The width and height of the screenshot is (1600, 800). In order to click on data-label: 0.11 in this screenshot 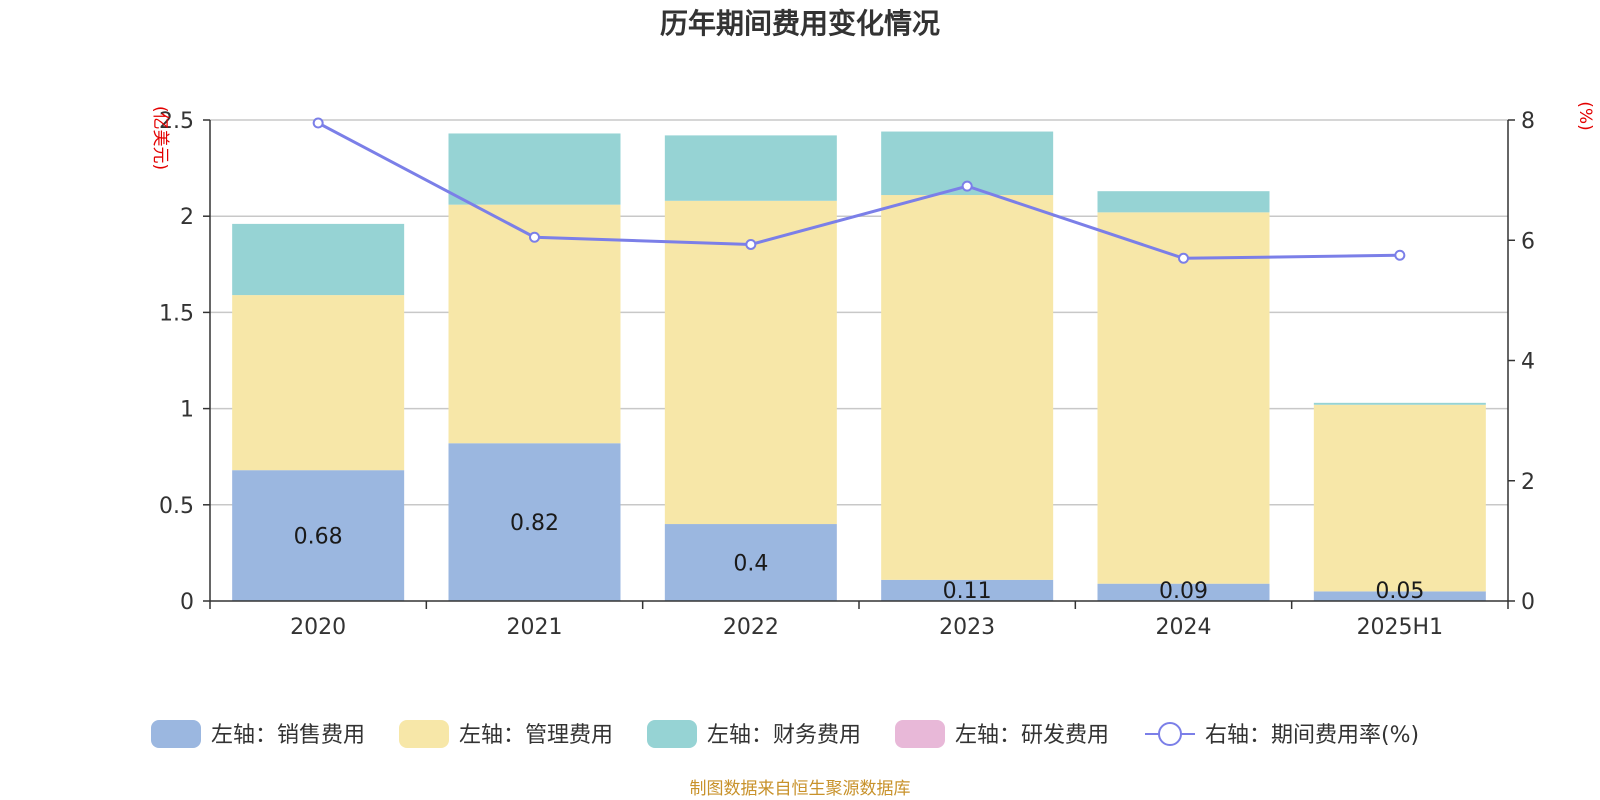, I will do `click(967, 591)`.